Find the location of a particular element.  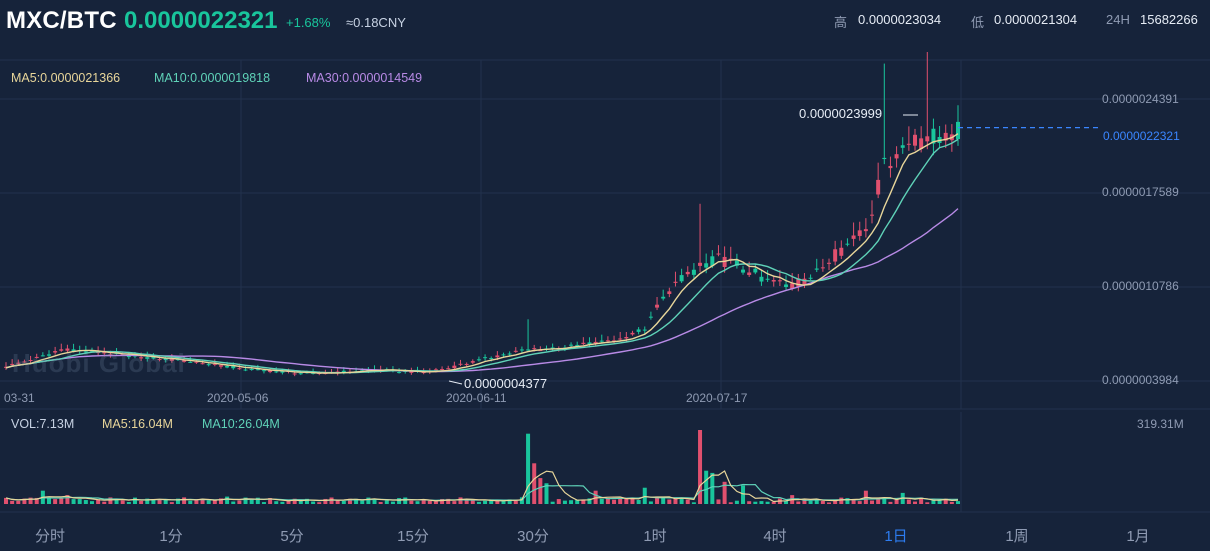

tab-timeline: 分时 is located at coordinates (50, 536).